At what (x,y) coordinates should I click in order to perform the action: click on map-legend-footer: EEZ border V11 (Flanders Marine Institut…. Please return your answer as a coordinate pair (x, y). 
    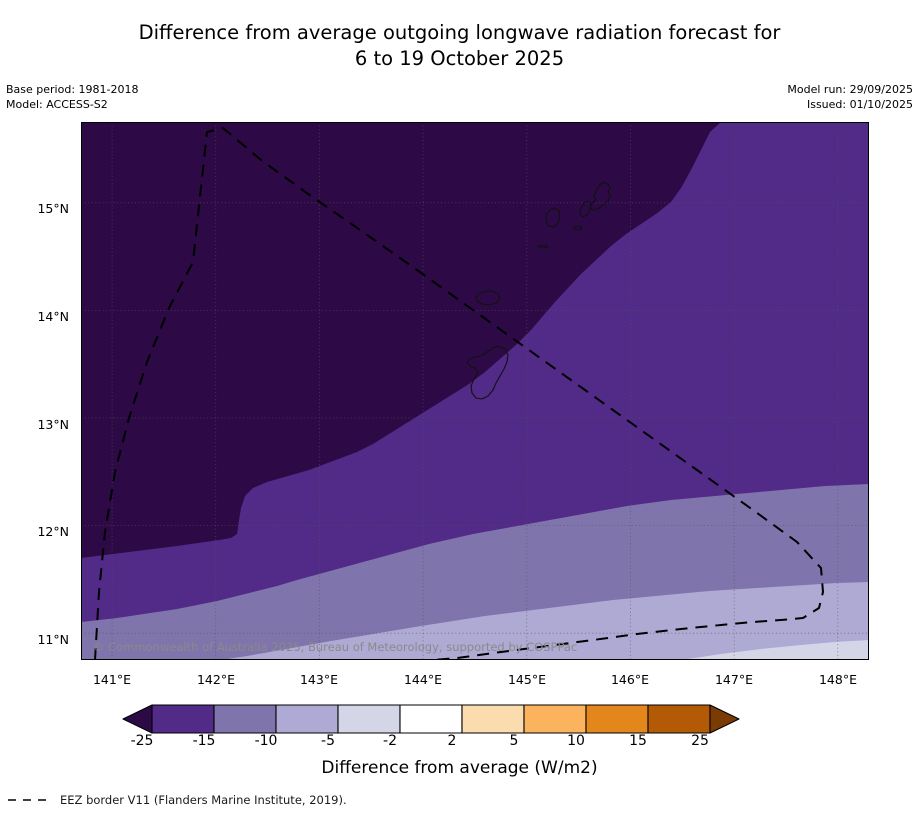
    Looking at the image, I should click on (176, 800).